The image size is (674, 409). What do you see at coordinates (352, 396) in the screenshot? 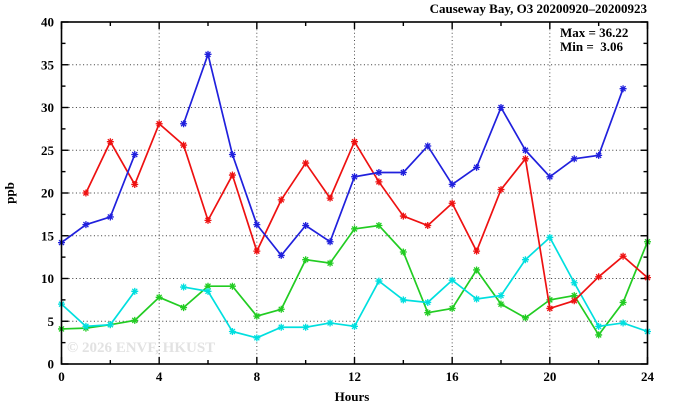
I see `x-axis-label: Hours` at bounding box center [352, 396].